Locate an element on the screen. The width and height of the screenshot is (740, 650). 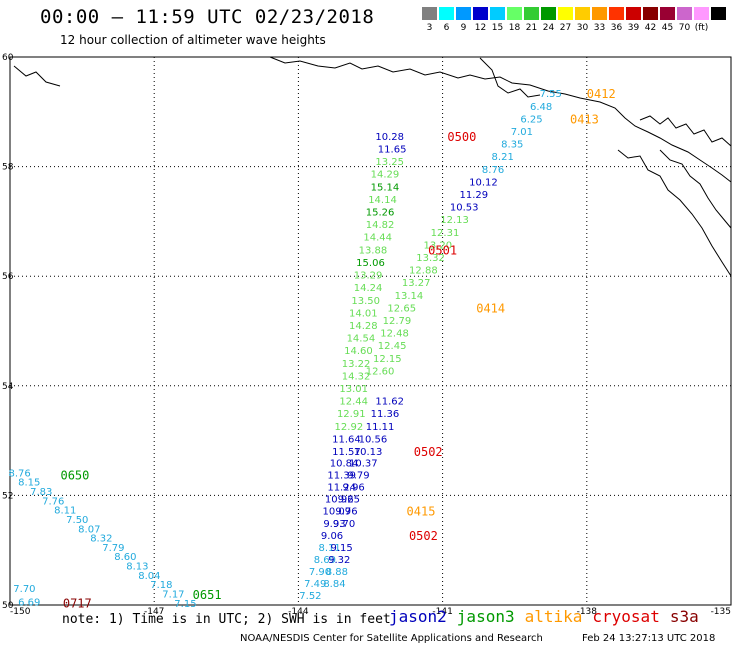
wave-height-value: 12.91 is located at coordinates (351, 414).